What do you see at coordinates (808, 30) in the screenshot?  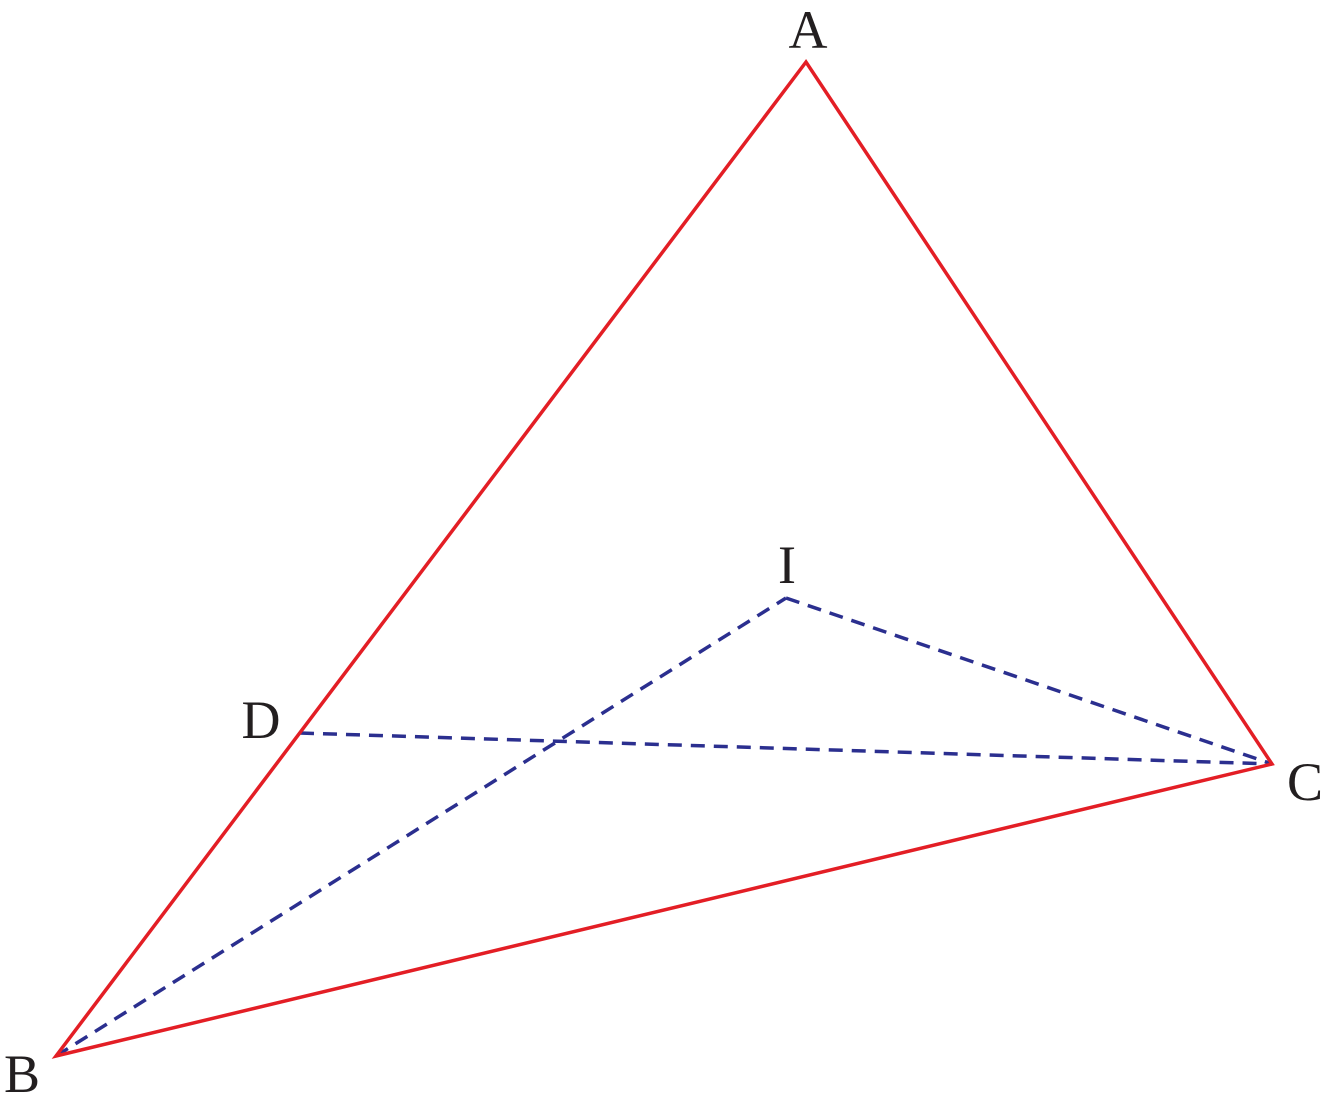 I see `point-label: A` at bounding box center [808, 30].